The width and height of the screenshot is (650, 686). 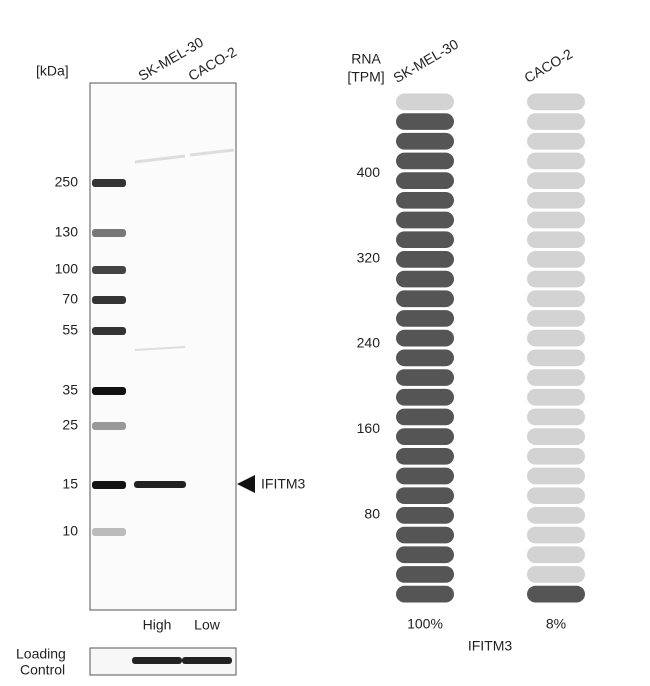 What do you see at coordinates (52, 71) in the screenshot?
I see `unit-label: [kDa]` at bounding box center [52, 71].